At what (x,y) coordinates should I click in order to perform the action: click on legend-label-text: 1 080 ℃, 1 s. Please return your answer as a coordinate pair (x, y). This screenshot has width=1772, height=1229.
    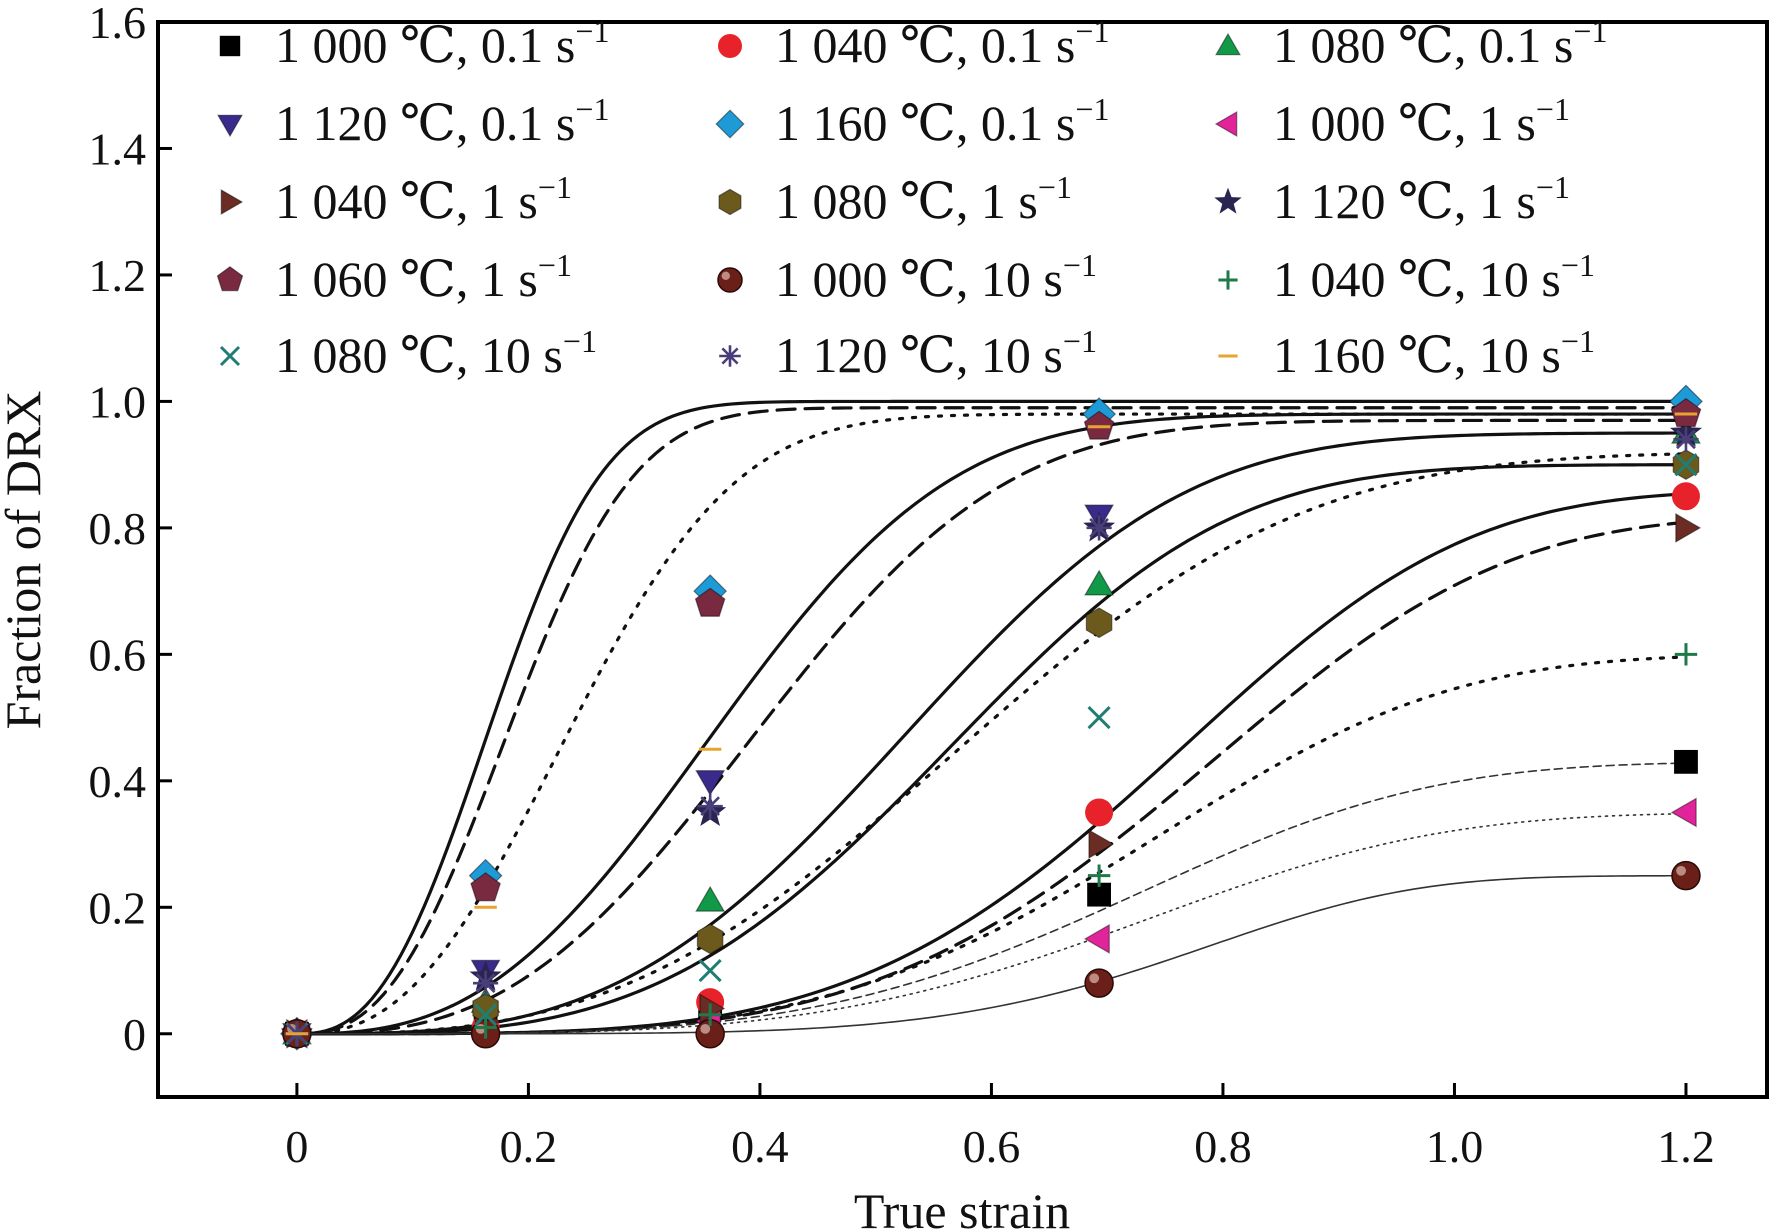
    Looking at the image, I should click on (906, 201).